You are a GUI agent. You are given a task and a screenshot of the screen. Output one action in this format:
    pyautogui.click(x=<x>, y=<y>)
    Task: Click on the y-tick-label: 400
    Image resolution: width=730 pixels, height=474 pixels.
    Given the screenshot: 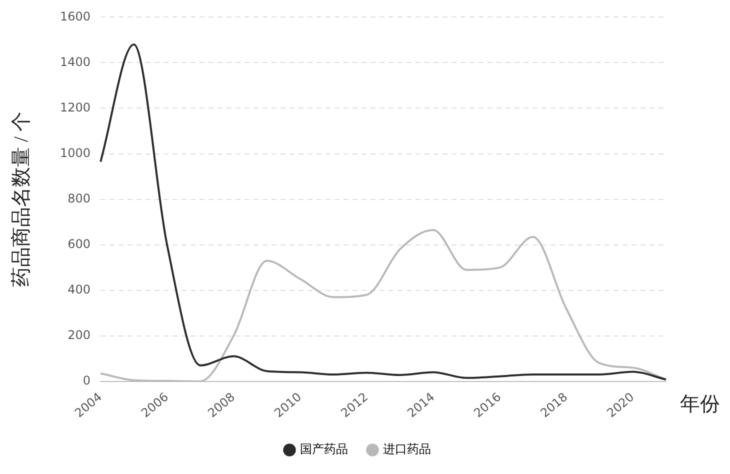 What is the action you would take?
    pyautogui.click(x=79, y=289)
    